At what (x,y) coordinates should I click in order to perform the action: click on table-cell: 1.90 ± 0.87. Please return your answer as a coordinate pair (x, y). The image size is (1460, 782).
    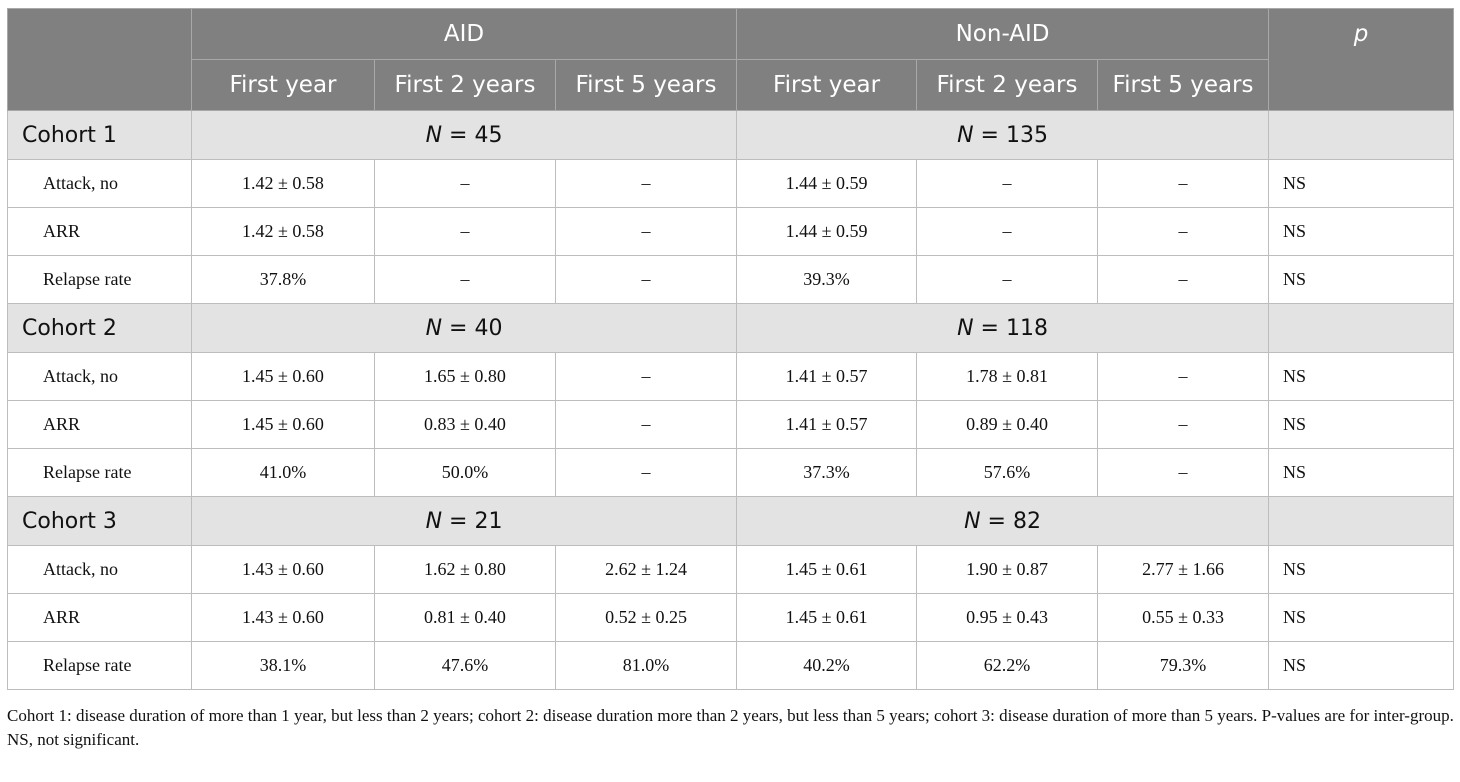
    Looking at the image, I should click on (1007, 569).